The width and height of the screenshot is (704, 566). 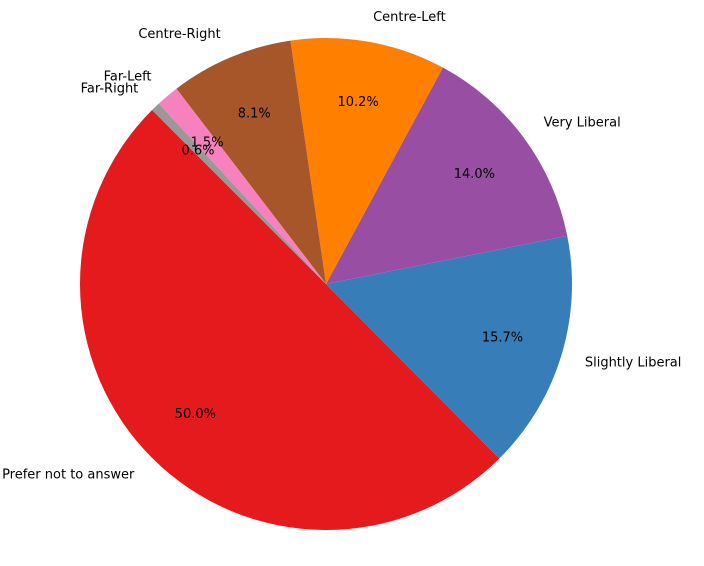 I want to click on pie-category-label: Very Liberal, so click(x=582, y=123).